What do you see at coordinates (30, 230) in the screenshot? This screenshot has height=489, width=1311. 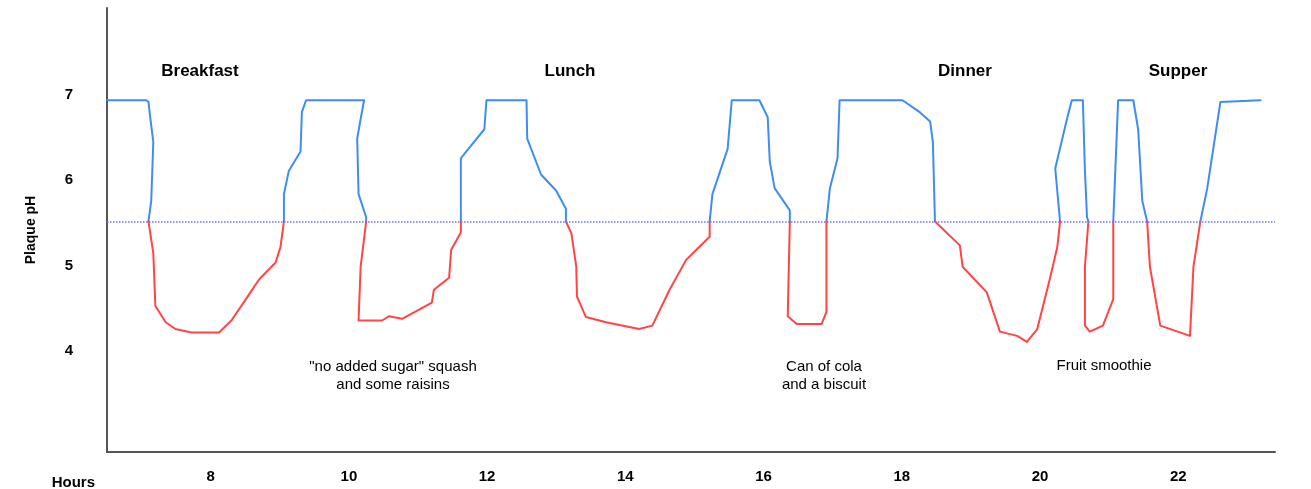 I see `y-axis-title: Plaque pH` at bounding box center [30, 230].